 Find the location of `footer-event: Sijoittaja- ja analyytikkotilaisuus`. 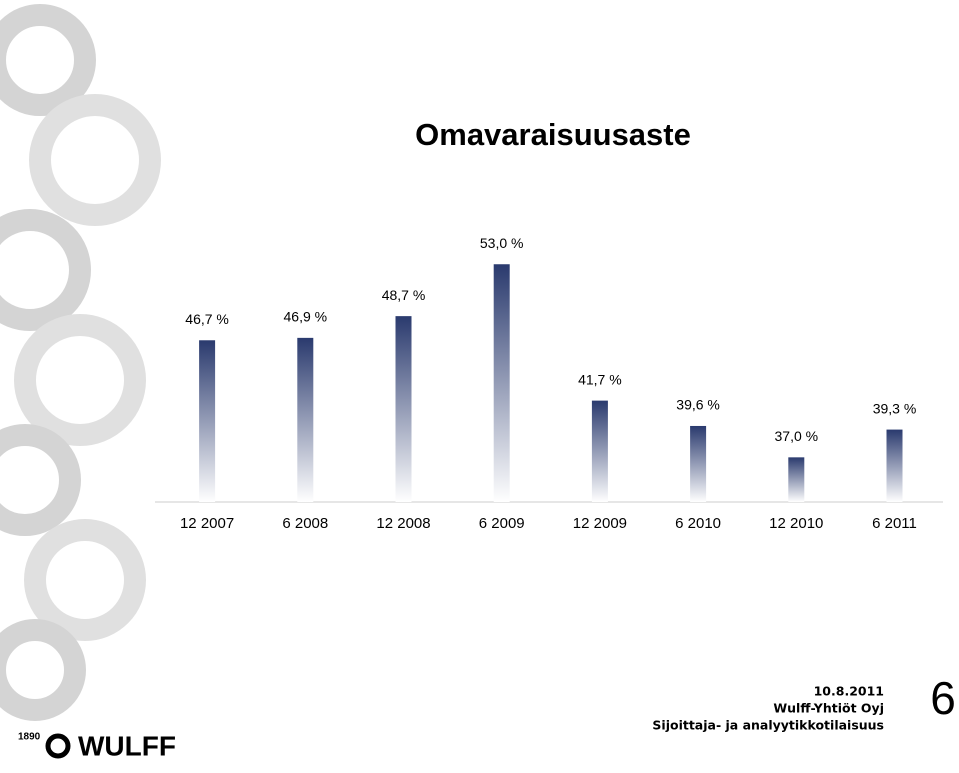

footer-event: Sijoittaja- ja analyytikkotilaisuus is located at coordinates (768, 725).